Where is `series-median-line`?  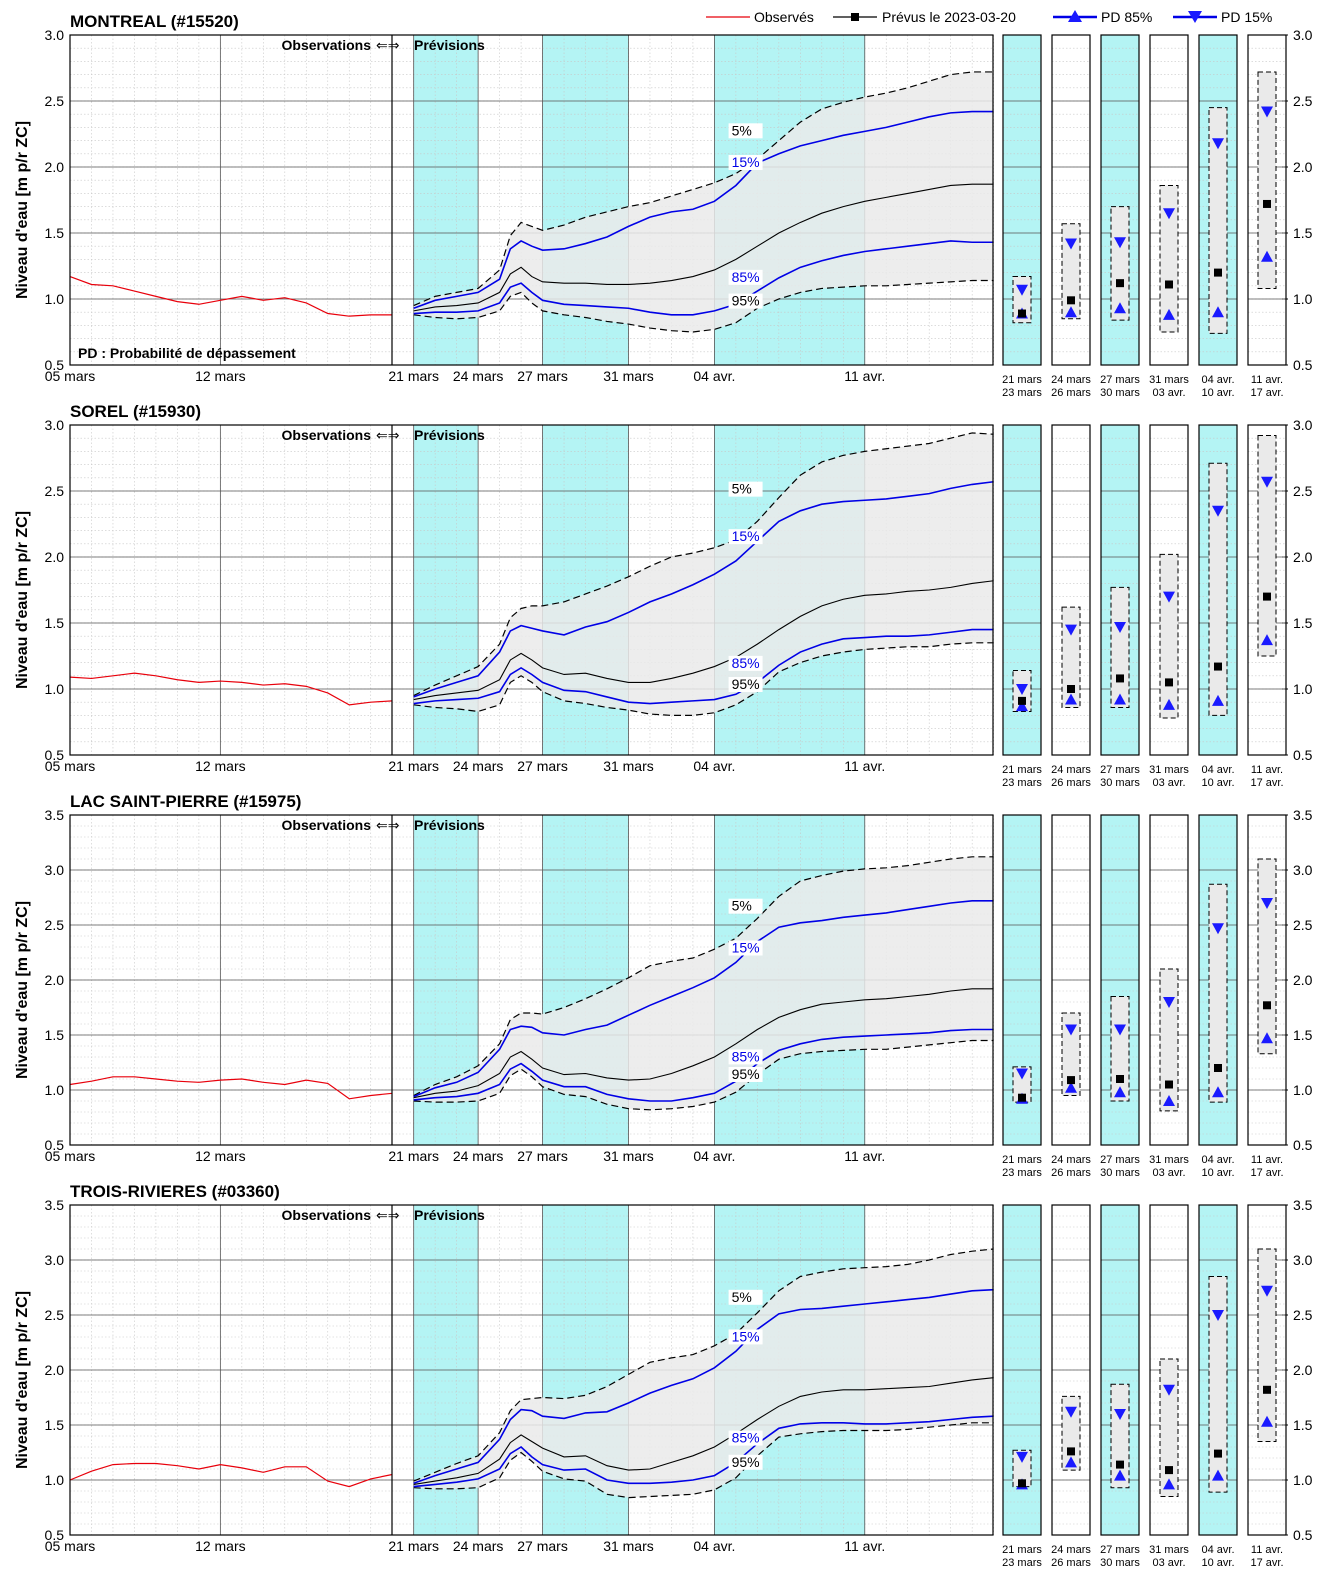
series-median-line is located at coordinates (703, 247).